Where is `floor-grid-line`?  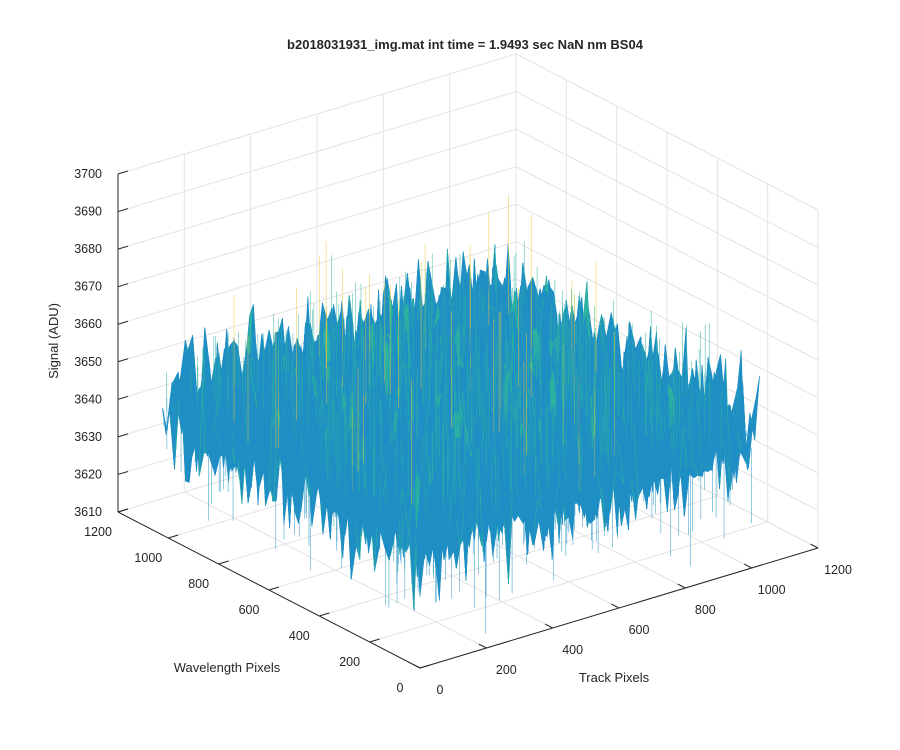
floor-grid-line is located at coordinates (568, 582).